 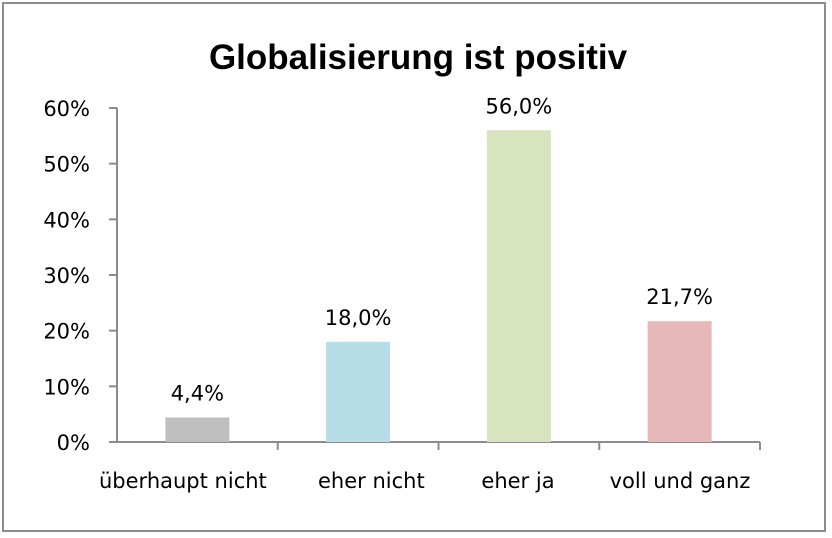 What do you see at coordinates (197, 394) in the screenshot?
I see `data-label: 4,4%` at bounding box center [197, 394].